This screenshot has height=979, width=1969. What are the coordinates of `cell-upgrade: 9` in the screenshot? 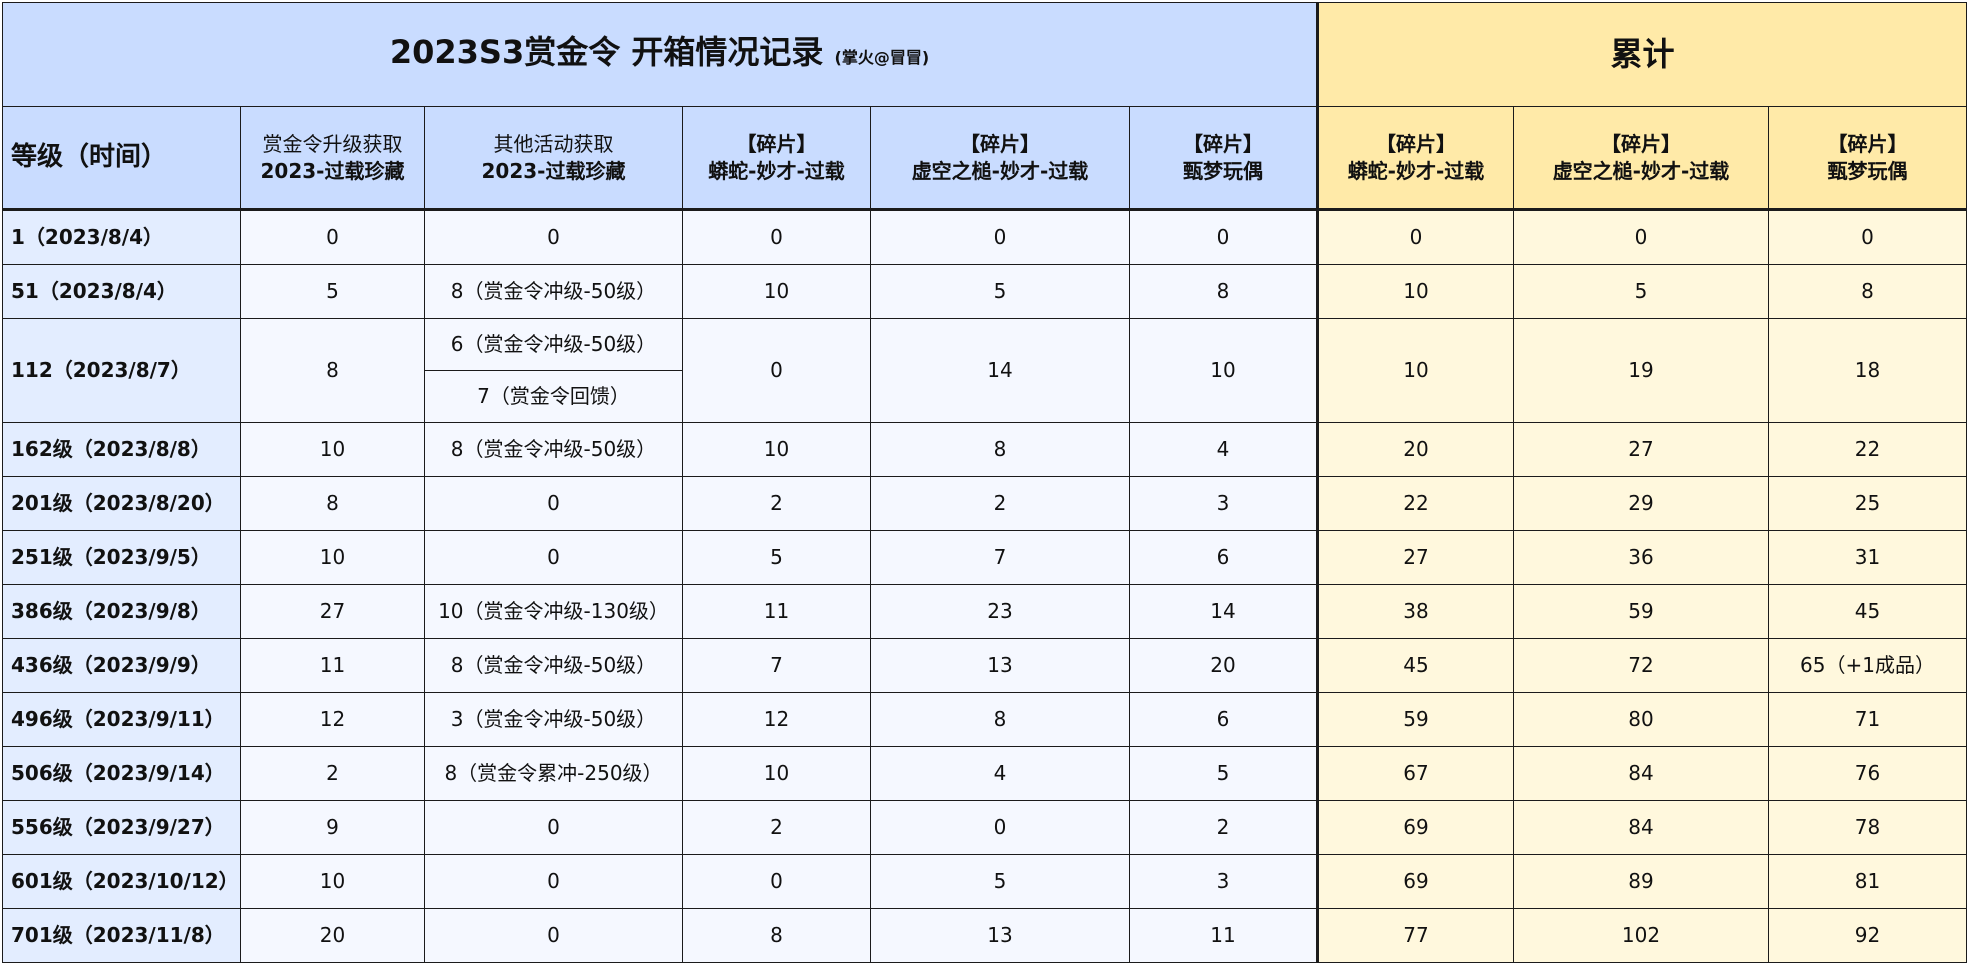 It's located at (332, 827).